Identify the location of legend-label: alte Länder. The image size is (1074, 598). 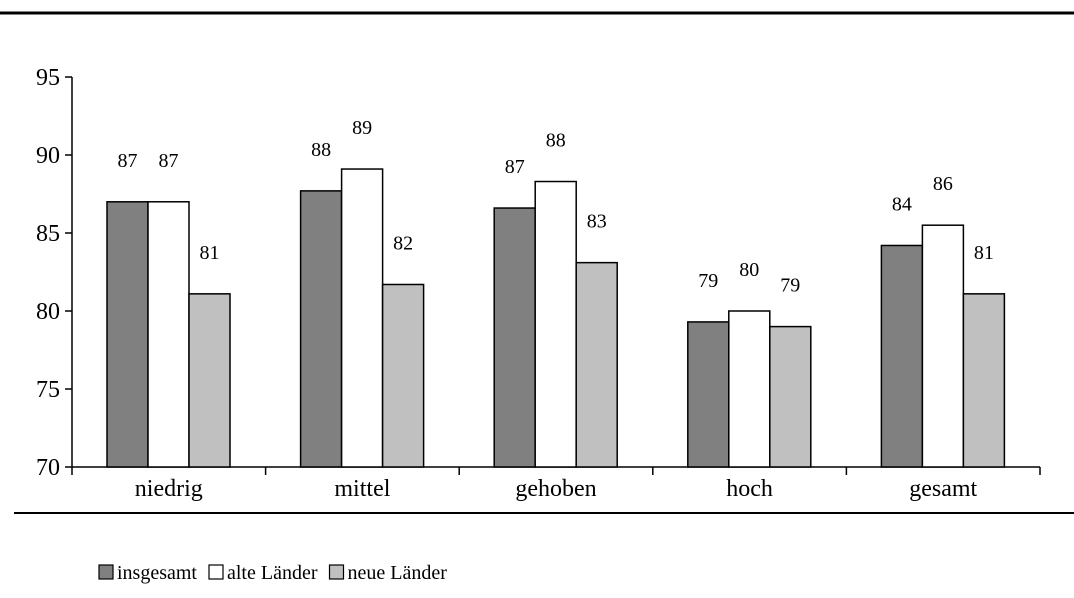
(272, 573).